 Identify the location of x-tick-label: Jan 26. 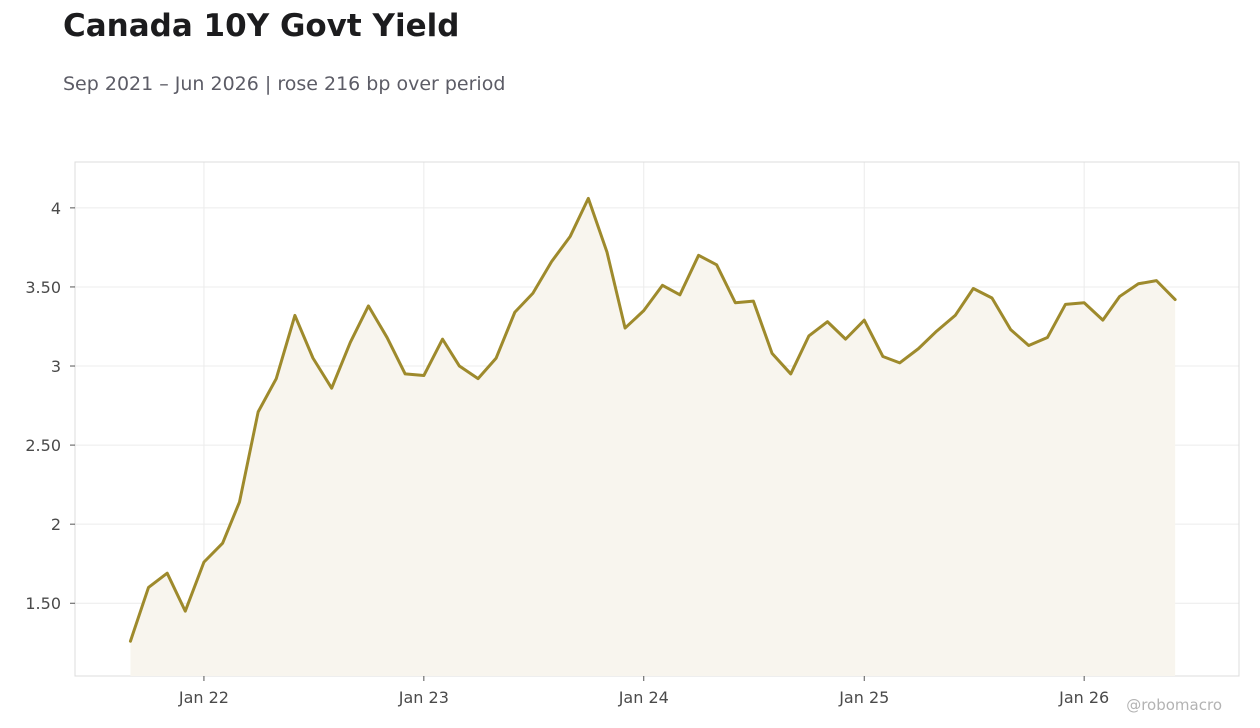
(1083, 697).